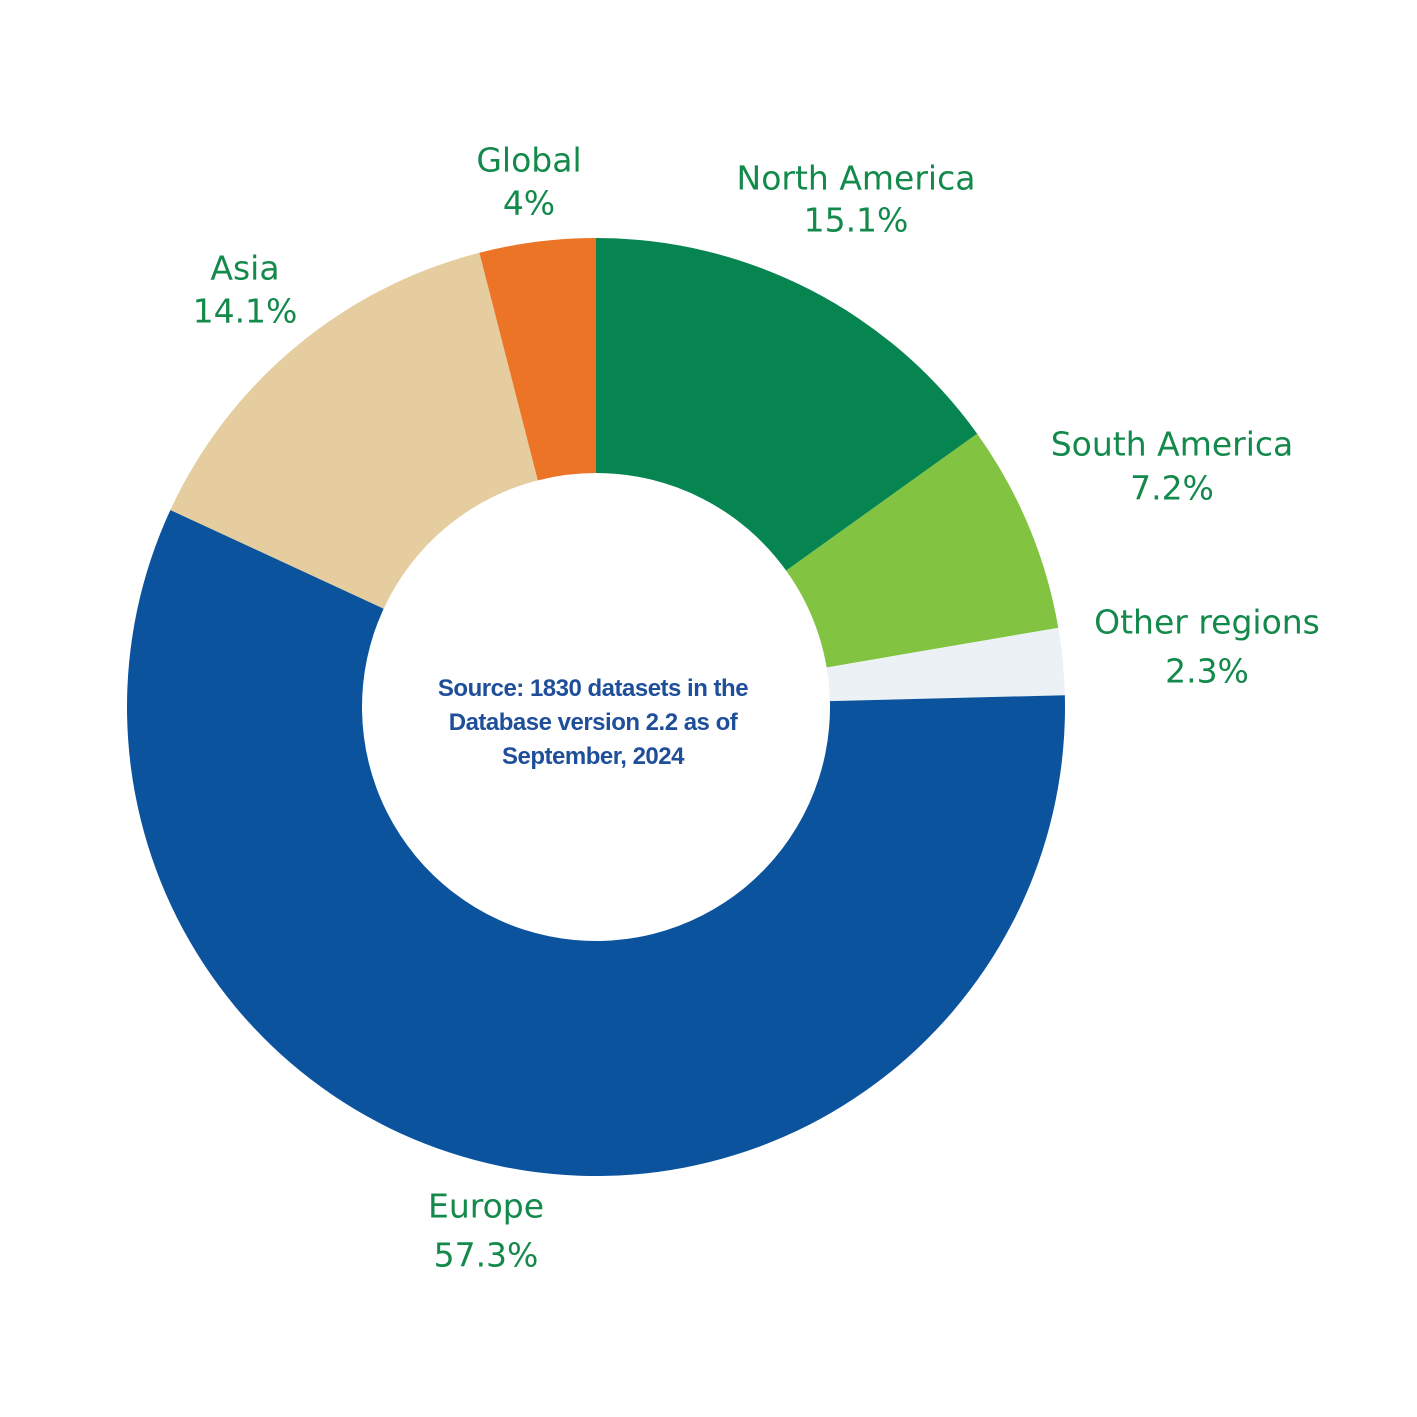  I want to click on slice-label-global: Global, so click(528, 160).